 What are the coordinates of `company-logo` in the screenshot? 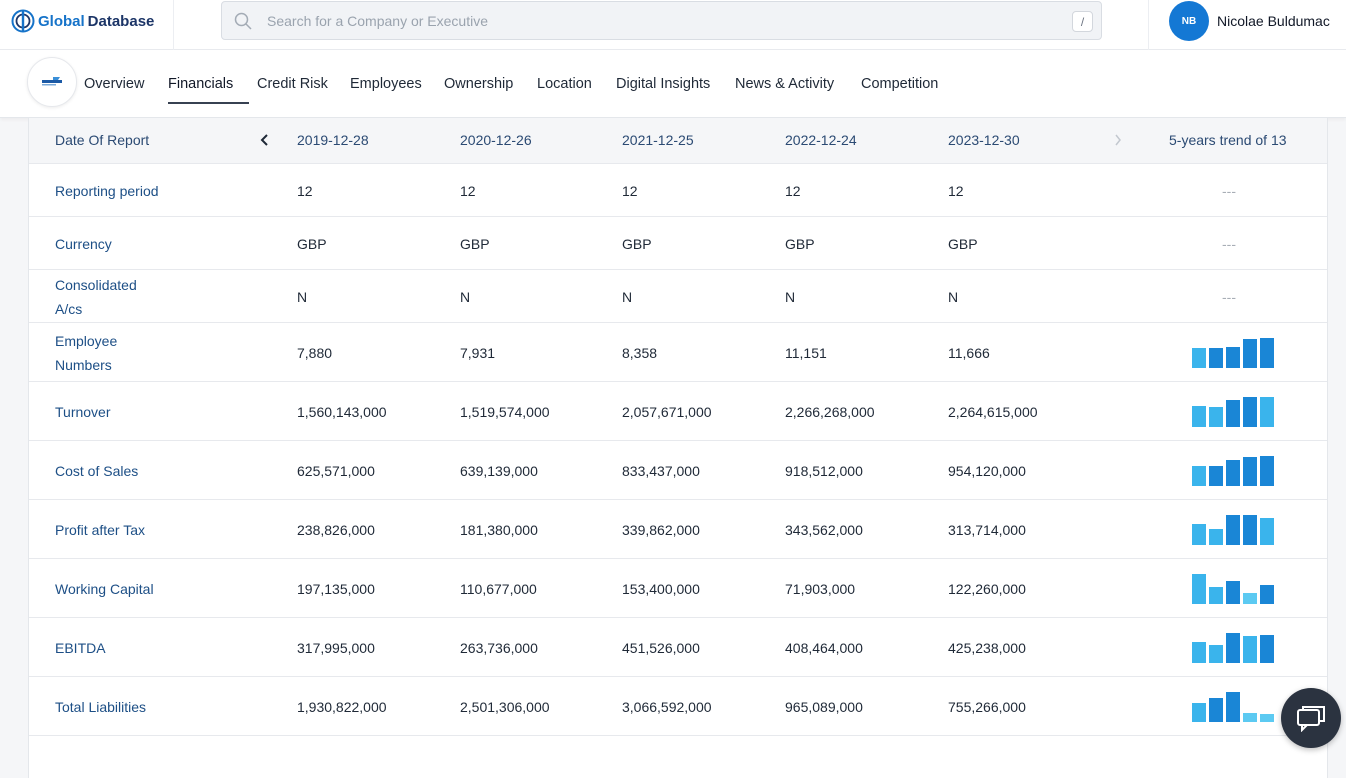 It's located at (52, 82).